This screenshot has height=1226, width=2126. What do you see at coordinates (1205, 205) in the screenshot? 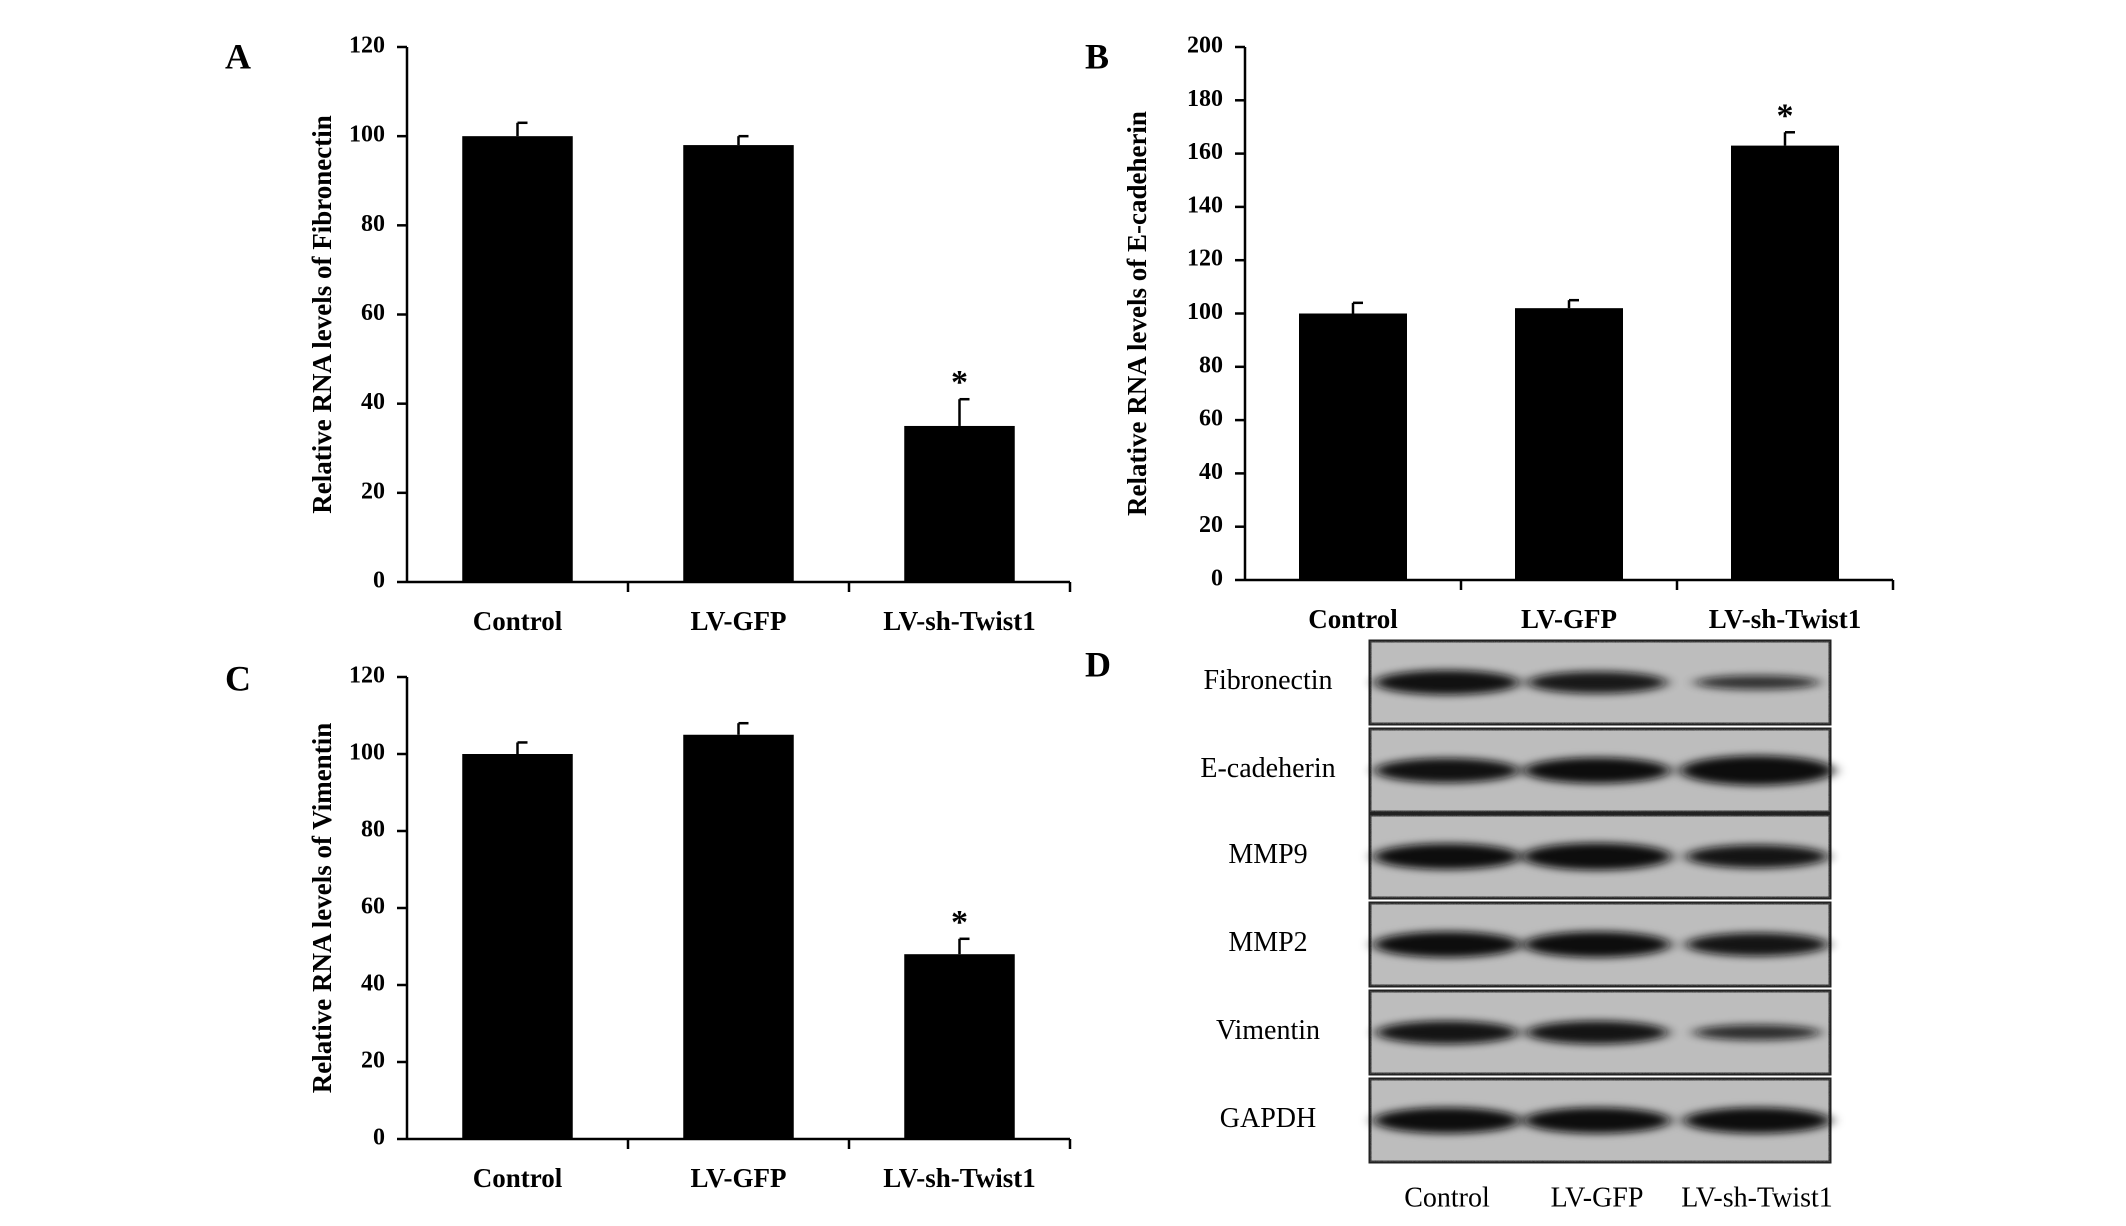
I see `panel-b-y-tick-label: 140` at bounding box center [1205, 205].